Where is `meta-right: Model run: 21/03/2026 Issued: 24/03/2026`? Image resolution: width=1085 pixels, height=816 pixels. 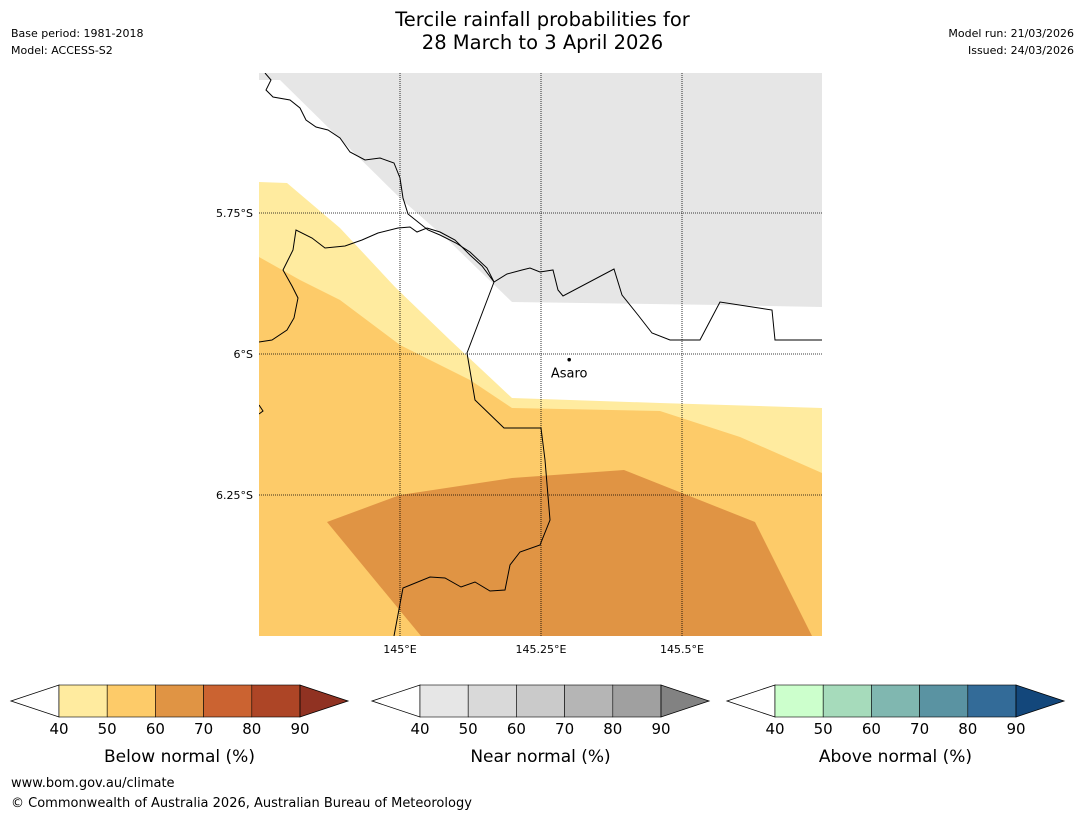
meta-right: Model run: 21/03/2026 Issued: 24/03/2026 is located at coordinates (1011, 42).